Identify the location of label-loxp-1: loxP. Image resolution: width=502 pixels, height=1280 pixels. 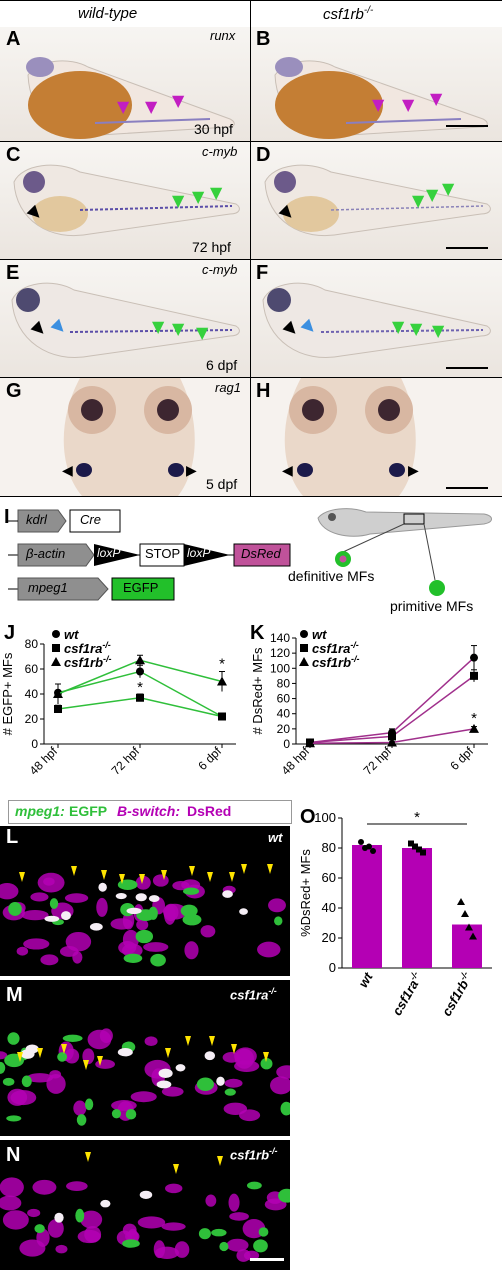
(109, 553).